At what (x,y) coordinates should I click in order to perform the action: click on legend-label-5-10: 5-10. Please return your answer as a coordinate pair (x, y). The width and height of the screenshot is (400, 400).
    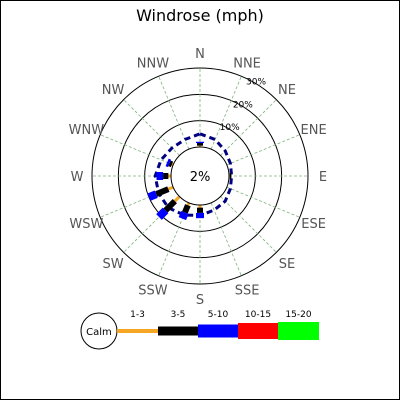
    Looking at the image, I should click on (218, 315).